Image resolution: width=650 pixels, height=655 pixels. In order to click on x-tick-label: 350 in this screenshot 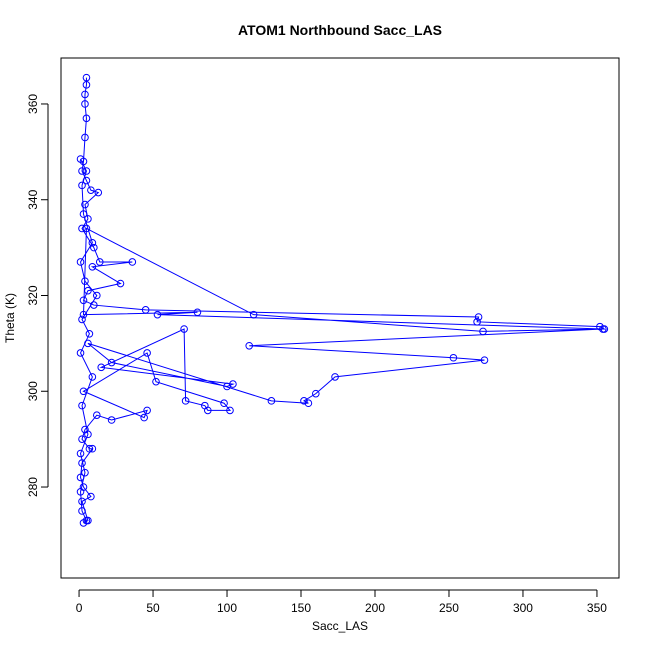, I will do `click(597, 608)`.